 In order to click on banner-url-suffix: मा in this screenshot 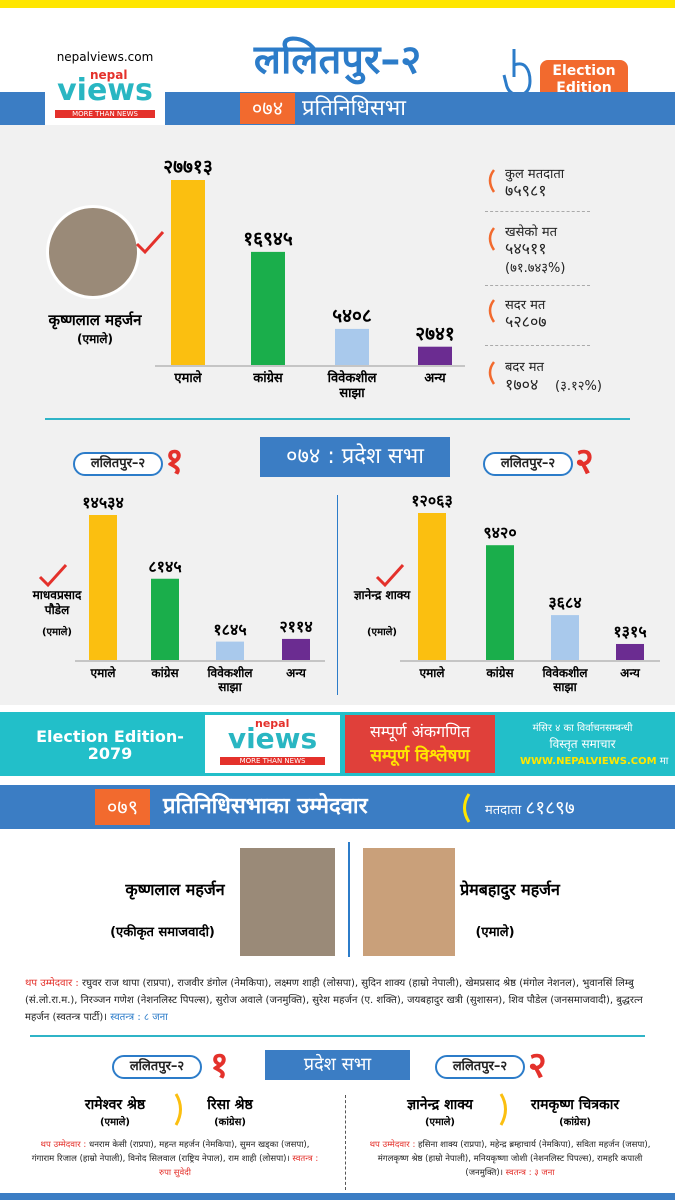, I will do `click(664, 761)`.